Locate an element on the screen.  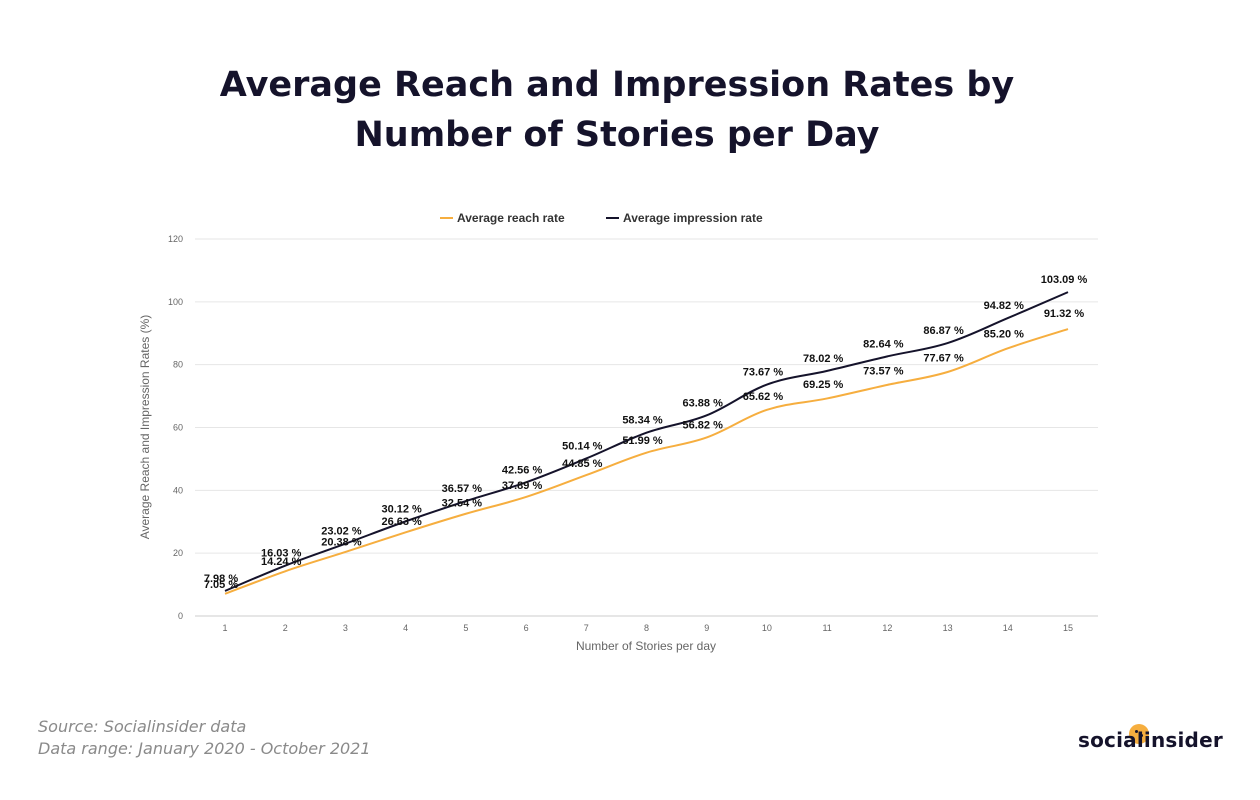
x-tick-label: 13 is located at coordinates (948, 628).